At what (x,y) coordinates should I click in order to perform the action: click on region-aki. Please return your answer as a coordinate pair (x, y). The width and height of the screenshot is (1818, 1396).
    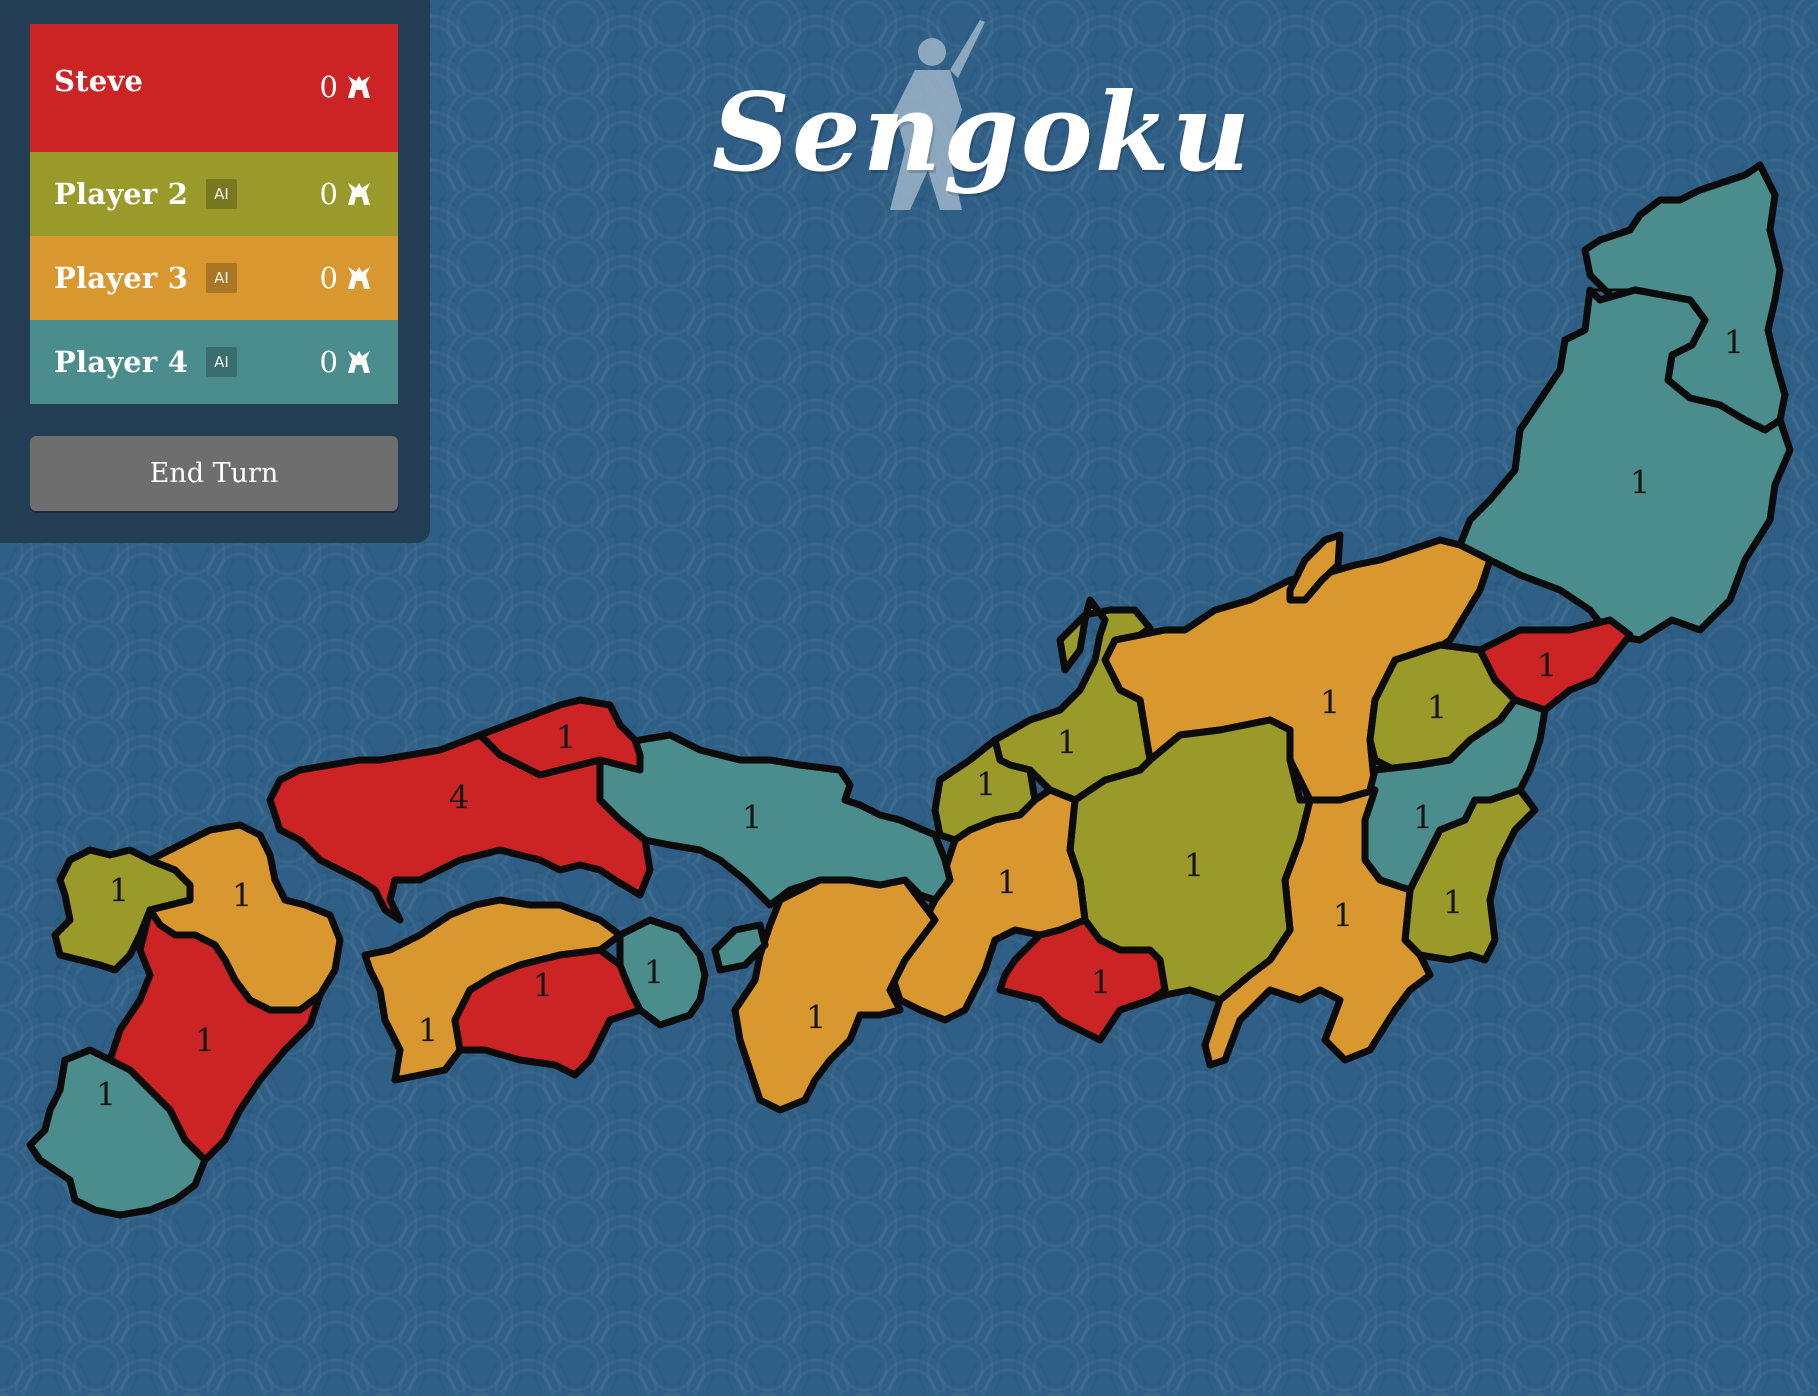
    Looking at the image, I should click on (460, 827).